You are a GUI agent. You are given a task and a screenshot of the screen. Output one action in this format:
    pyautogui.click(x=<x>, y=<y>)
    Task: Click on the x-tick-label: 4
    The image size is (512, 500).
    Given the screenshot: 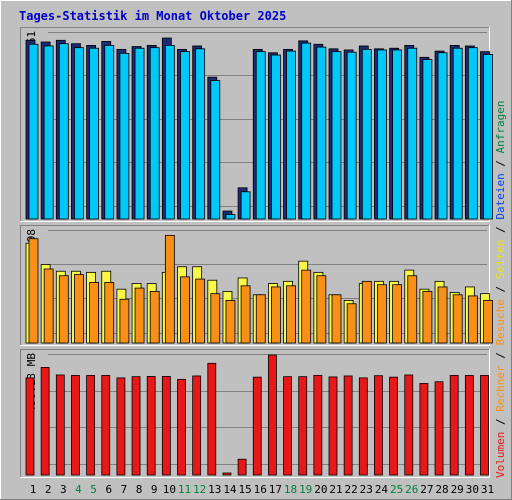 What is the action you would take?
    pyautogui.click(x=78, y=489)
    